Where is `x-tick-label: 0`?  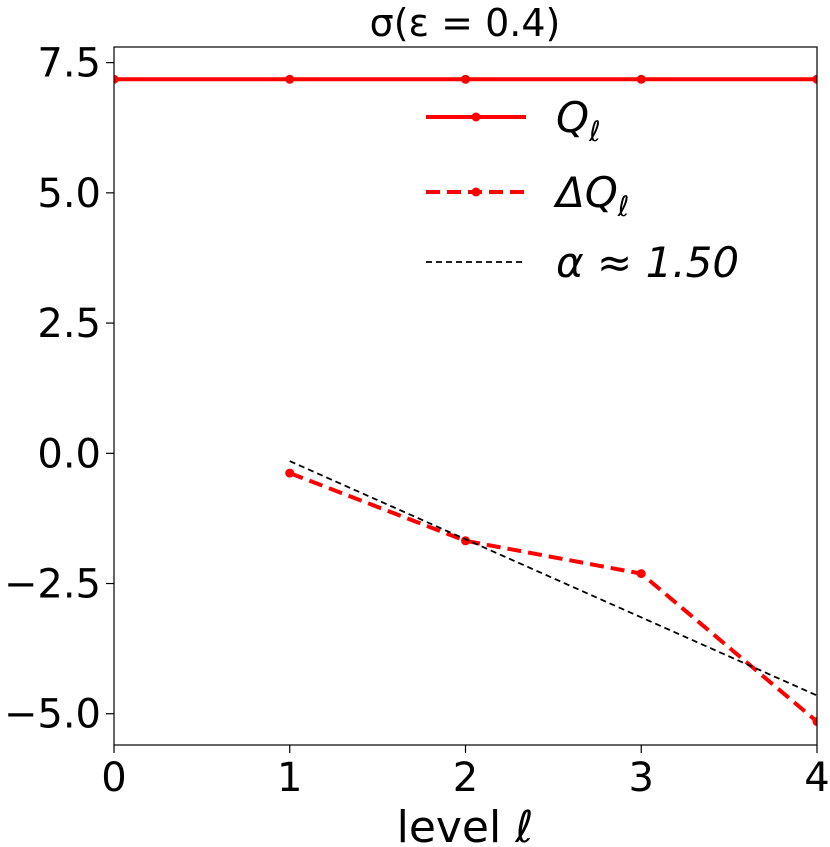 x-tick-label: 0 is located at coordinates (113, 778).